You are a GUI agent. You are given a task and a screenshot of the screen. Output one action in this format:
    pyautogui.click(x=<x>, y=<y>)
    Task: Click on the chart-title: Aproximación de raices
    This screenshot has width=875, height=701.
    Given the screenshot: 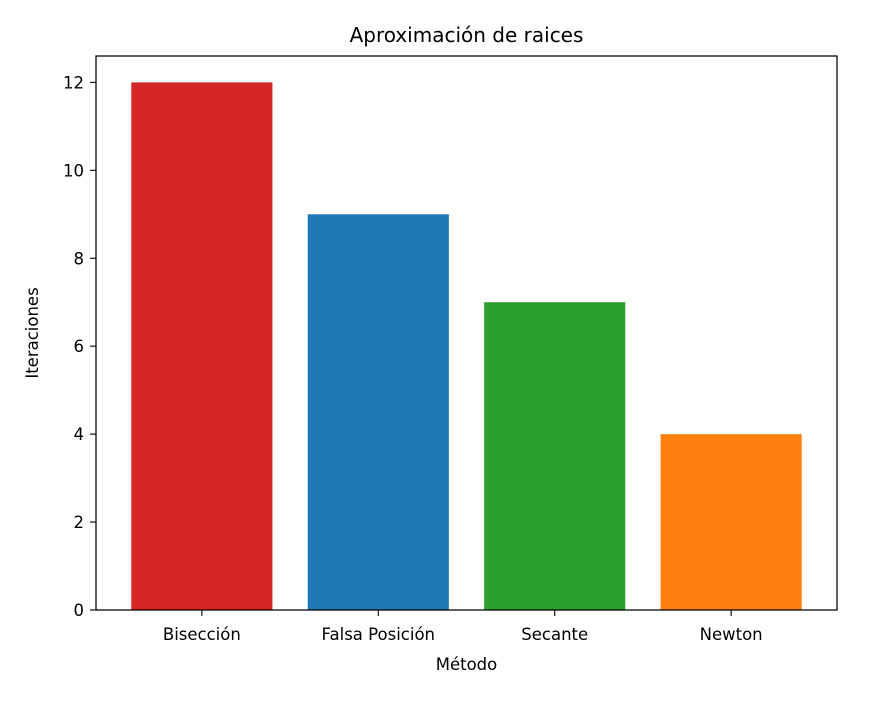 What is the action you would take?
    pyautogui.click(x=467, y=35)
    